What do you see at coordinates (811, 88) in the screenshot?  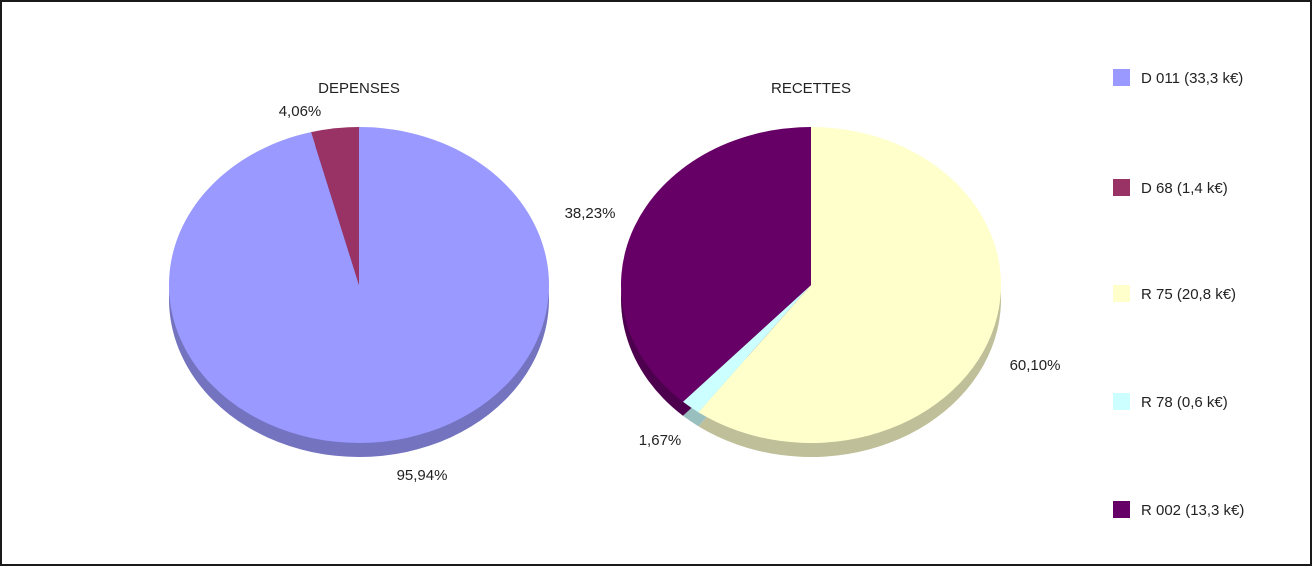 I see `pie-title-recettes: RECETTES` at bounding box center [811, 88].